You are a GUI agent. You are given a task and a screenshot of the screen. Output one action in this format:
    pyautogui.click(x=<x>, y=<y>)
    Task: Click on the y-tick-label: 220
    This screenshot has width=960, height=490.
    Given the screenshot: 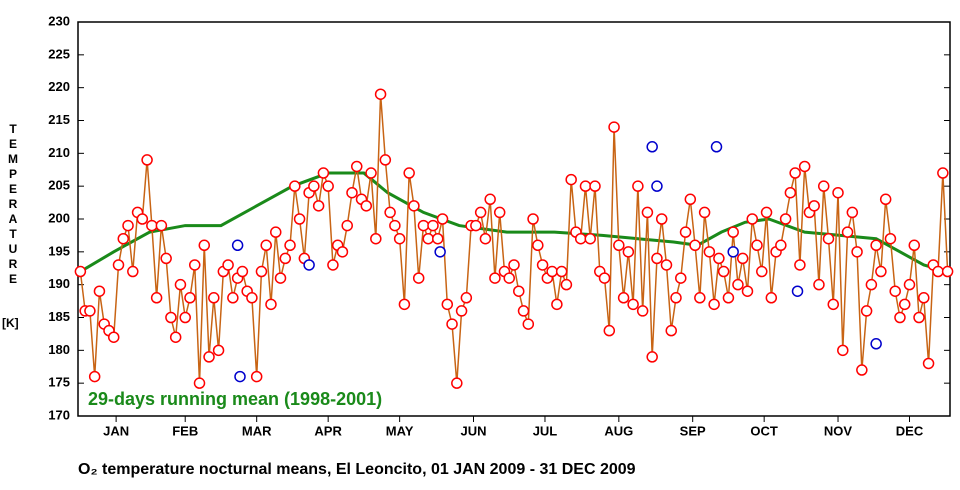 What is the action you would take?
    pyautogui.click(x=59, y=86)
    